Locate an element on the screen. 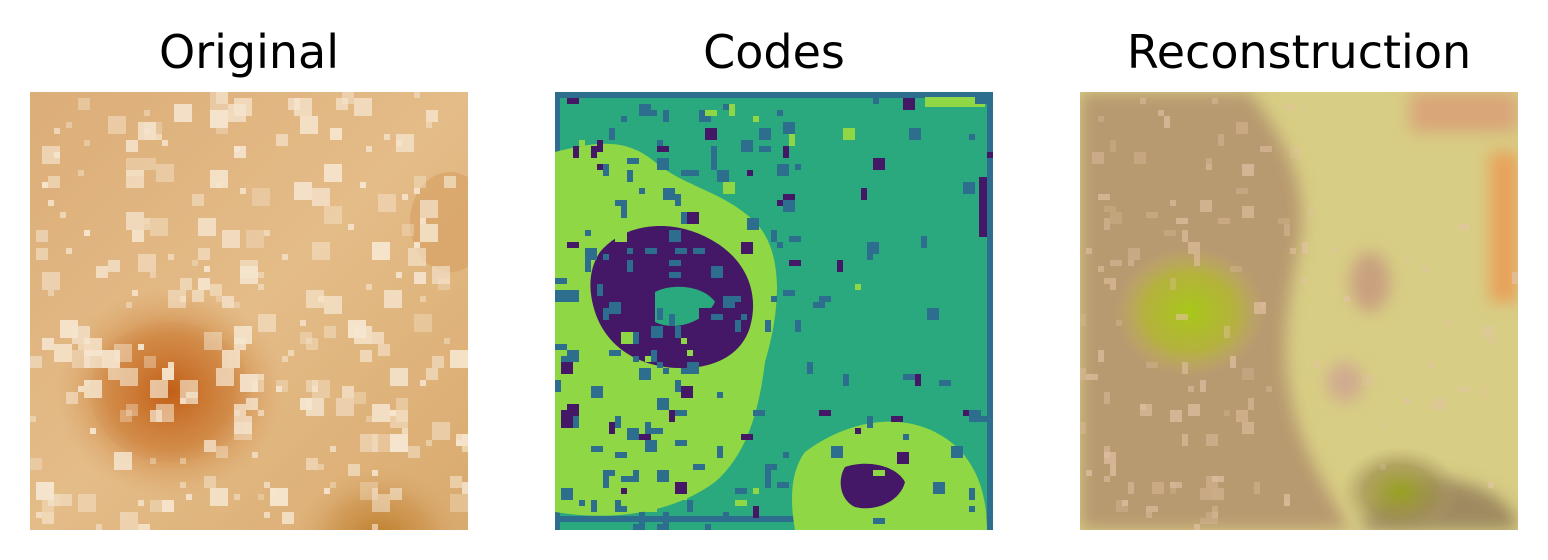  original-title: Original is located at coordinates (248, 52).